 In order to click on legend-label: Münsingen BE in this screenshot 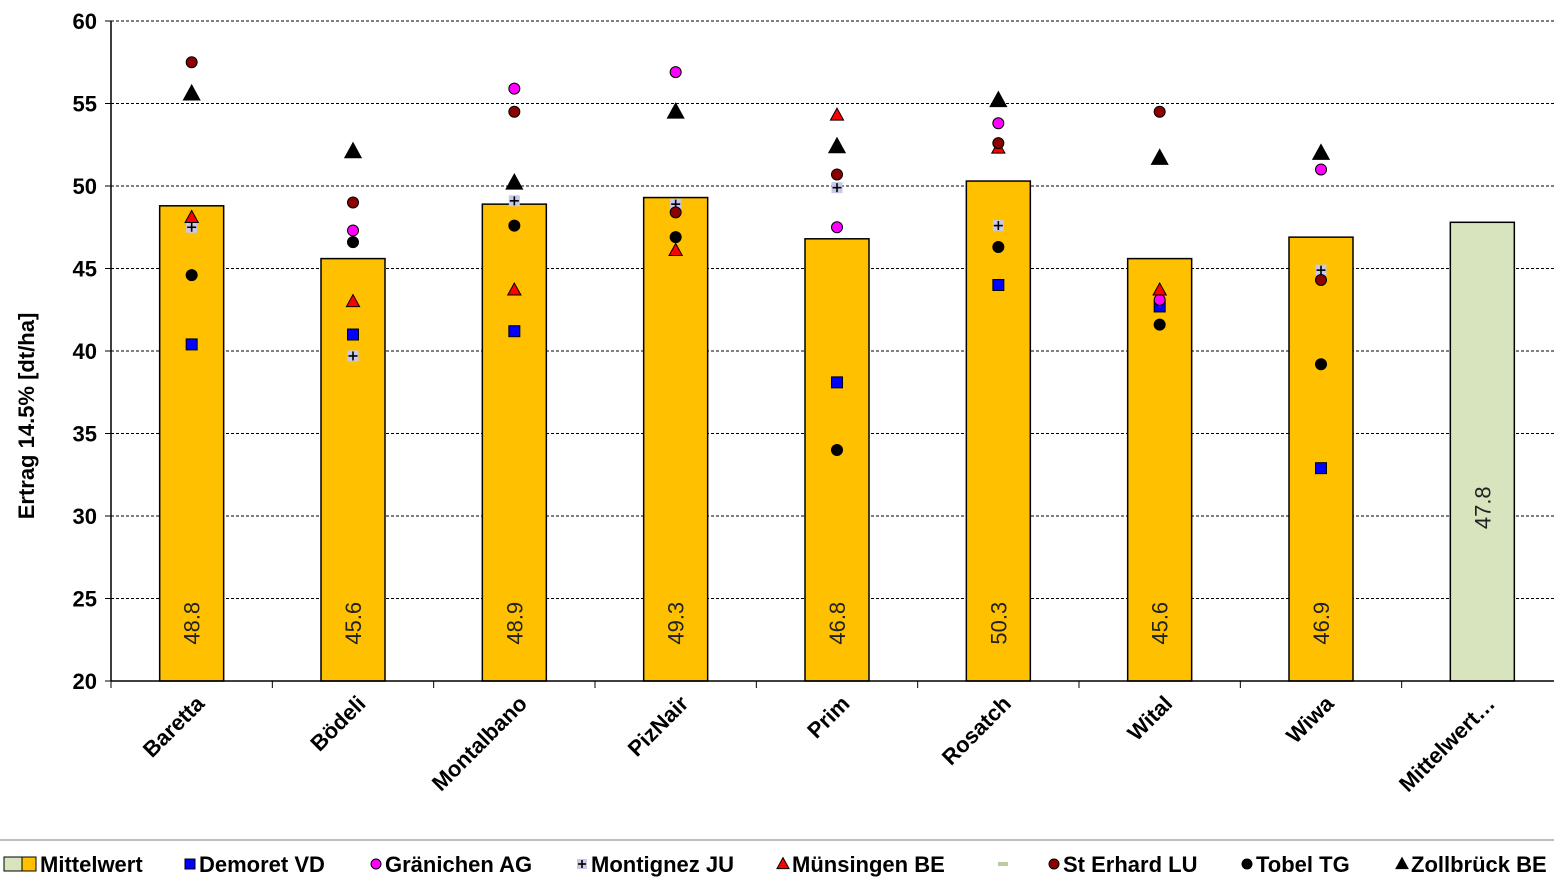, I will do `click(868, 864)`.